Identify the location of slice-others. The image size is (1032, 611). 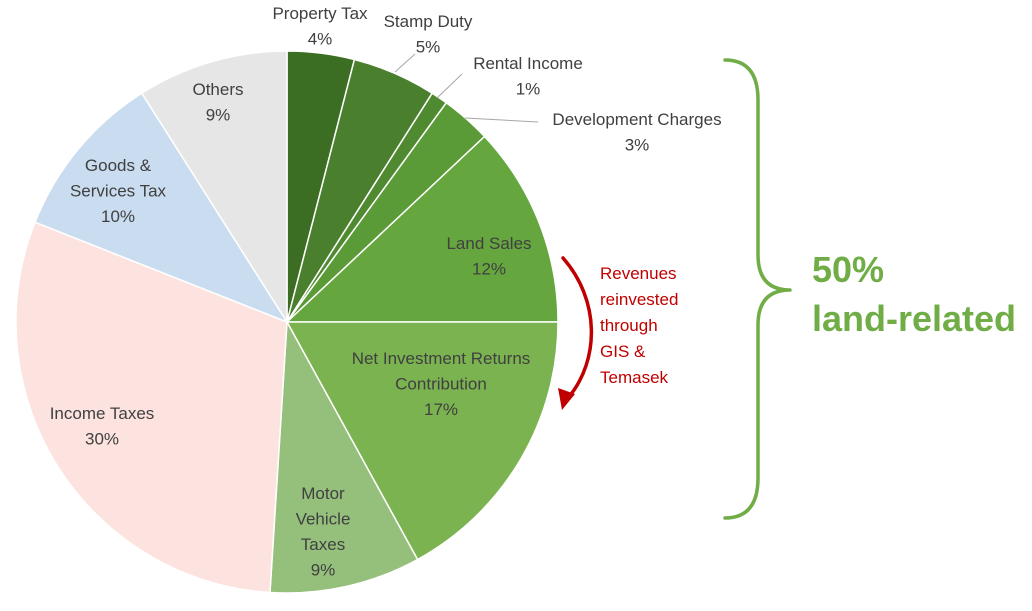
(214, 187).